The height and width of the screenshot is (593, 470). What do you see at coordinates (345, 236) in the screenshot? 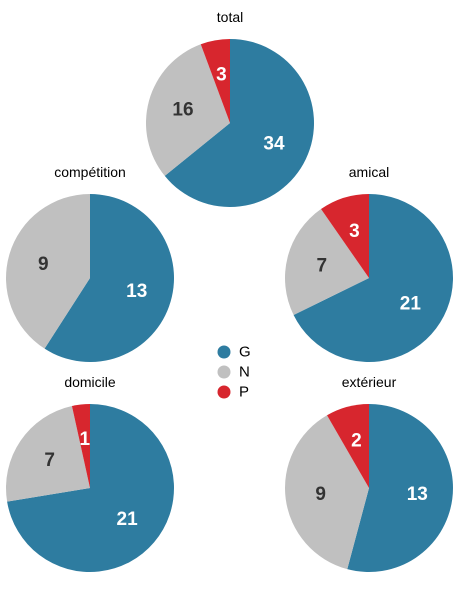
I see `pie-slice-amical-P` at bounding box center [345, 236].